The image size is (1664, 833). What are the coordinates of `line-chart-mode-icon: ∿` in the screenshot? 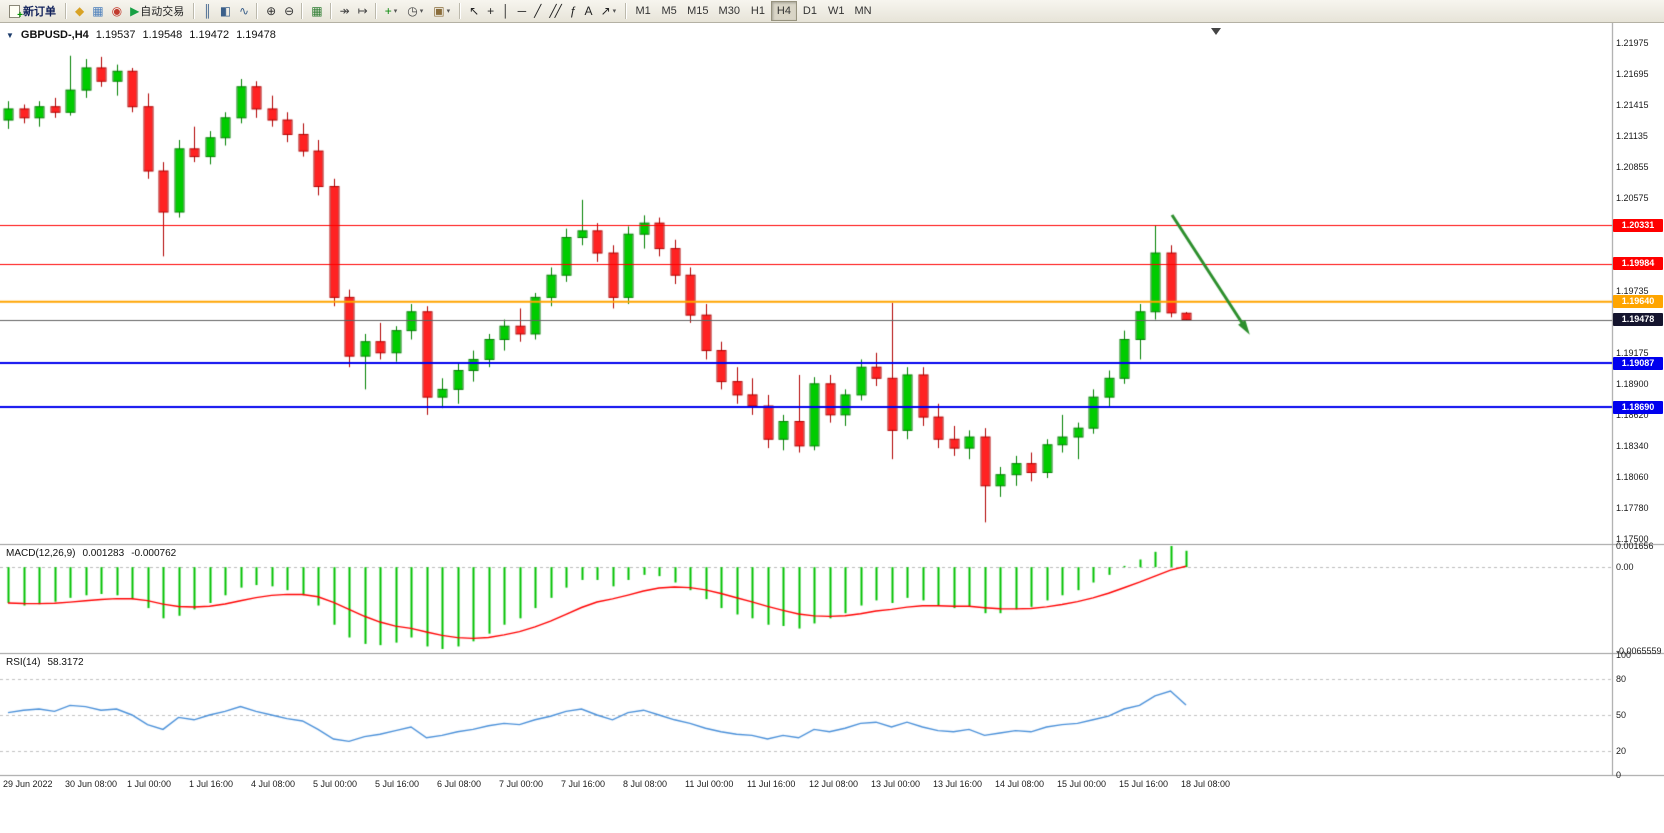 It's located at (243, 11).